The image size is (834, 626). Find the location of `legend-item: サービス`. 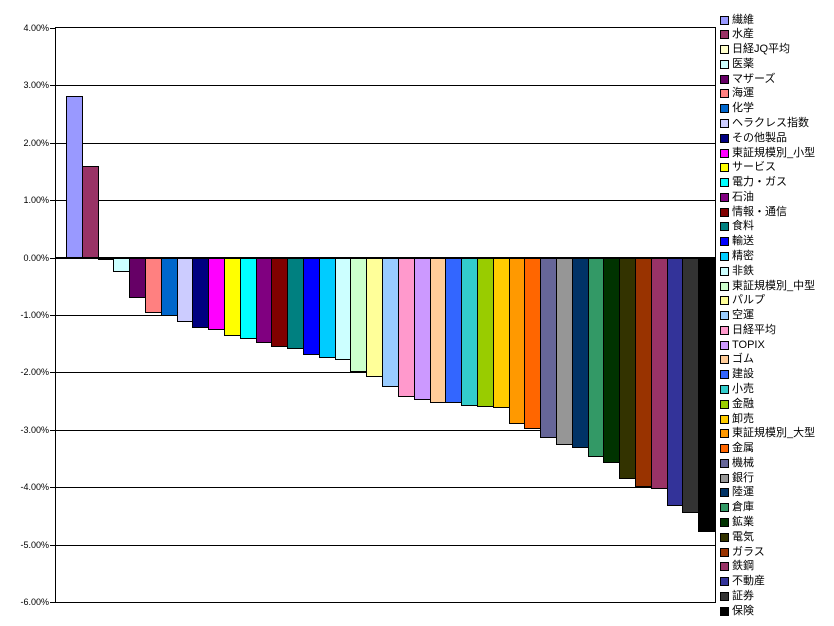

legend-item: サービス is located at coordinates (748, 168).